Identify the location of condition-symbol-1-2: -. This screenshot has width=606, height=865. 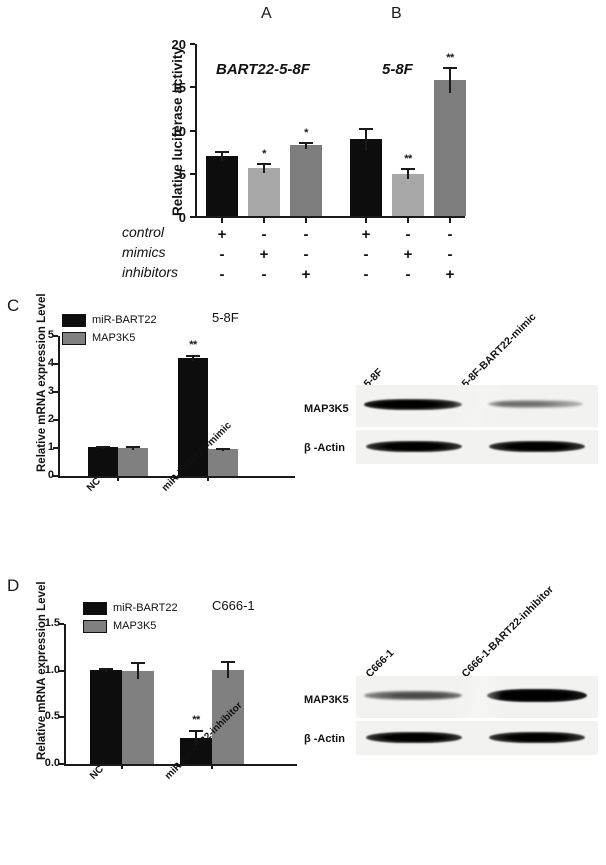
(306, 254).